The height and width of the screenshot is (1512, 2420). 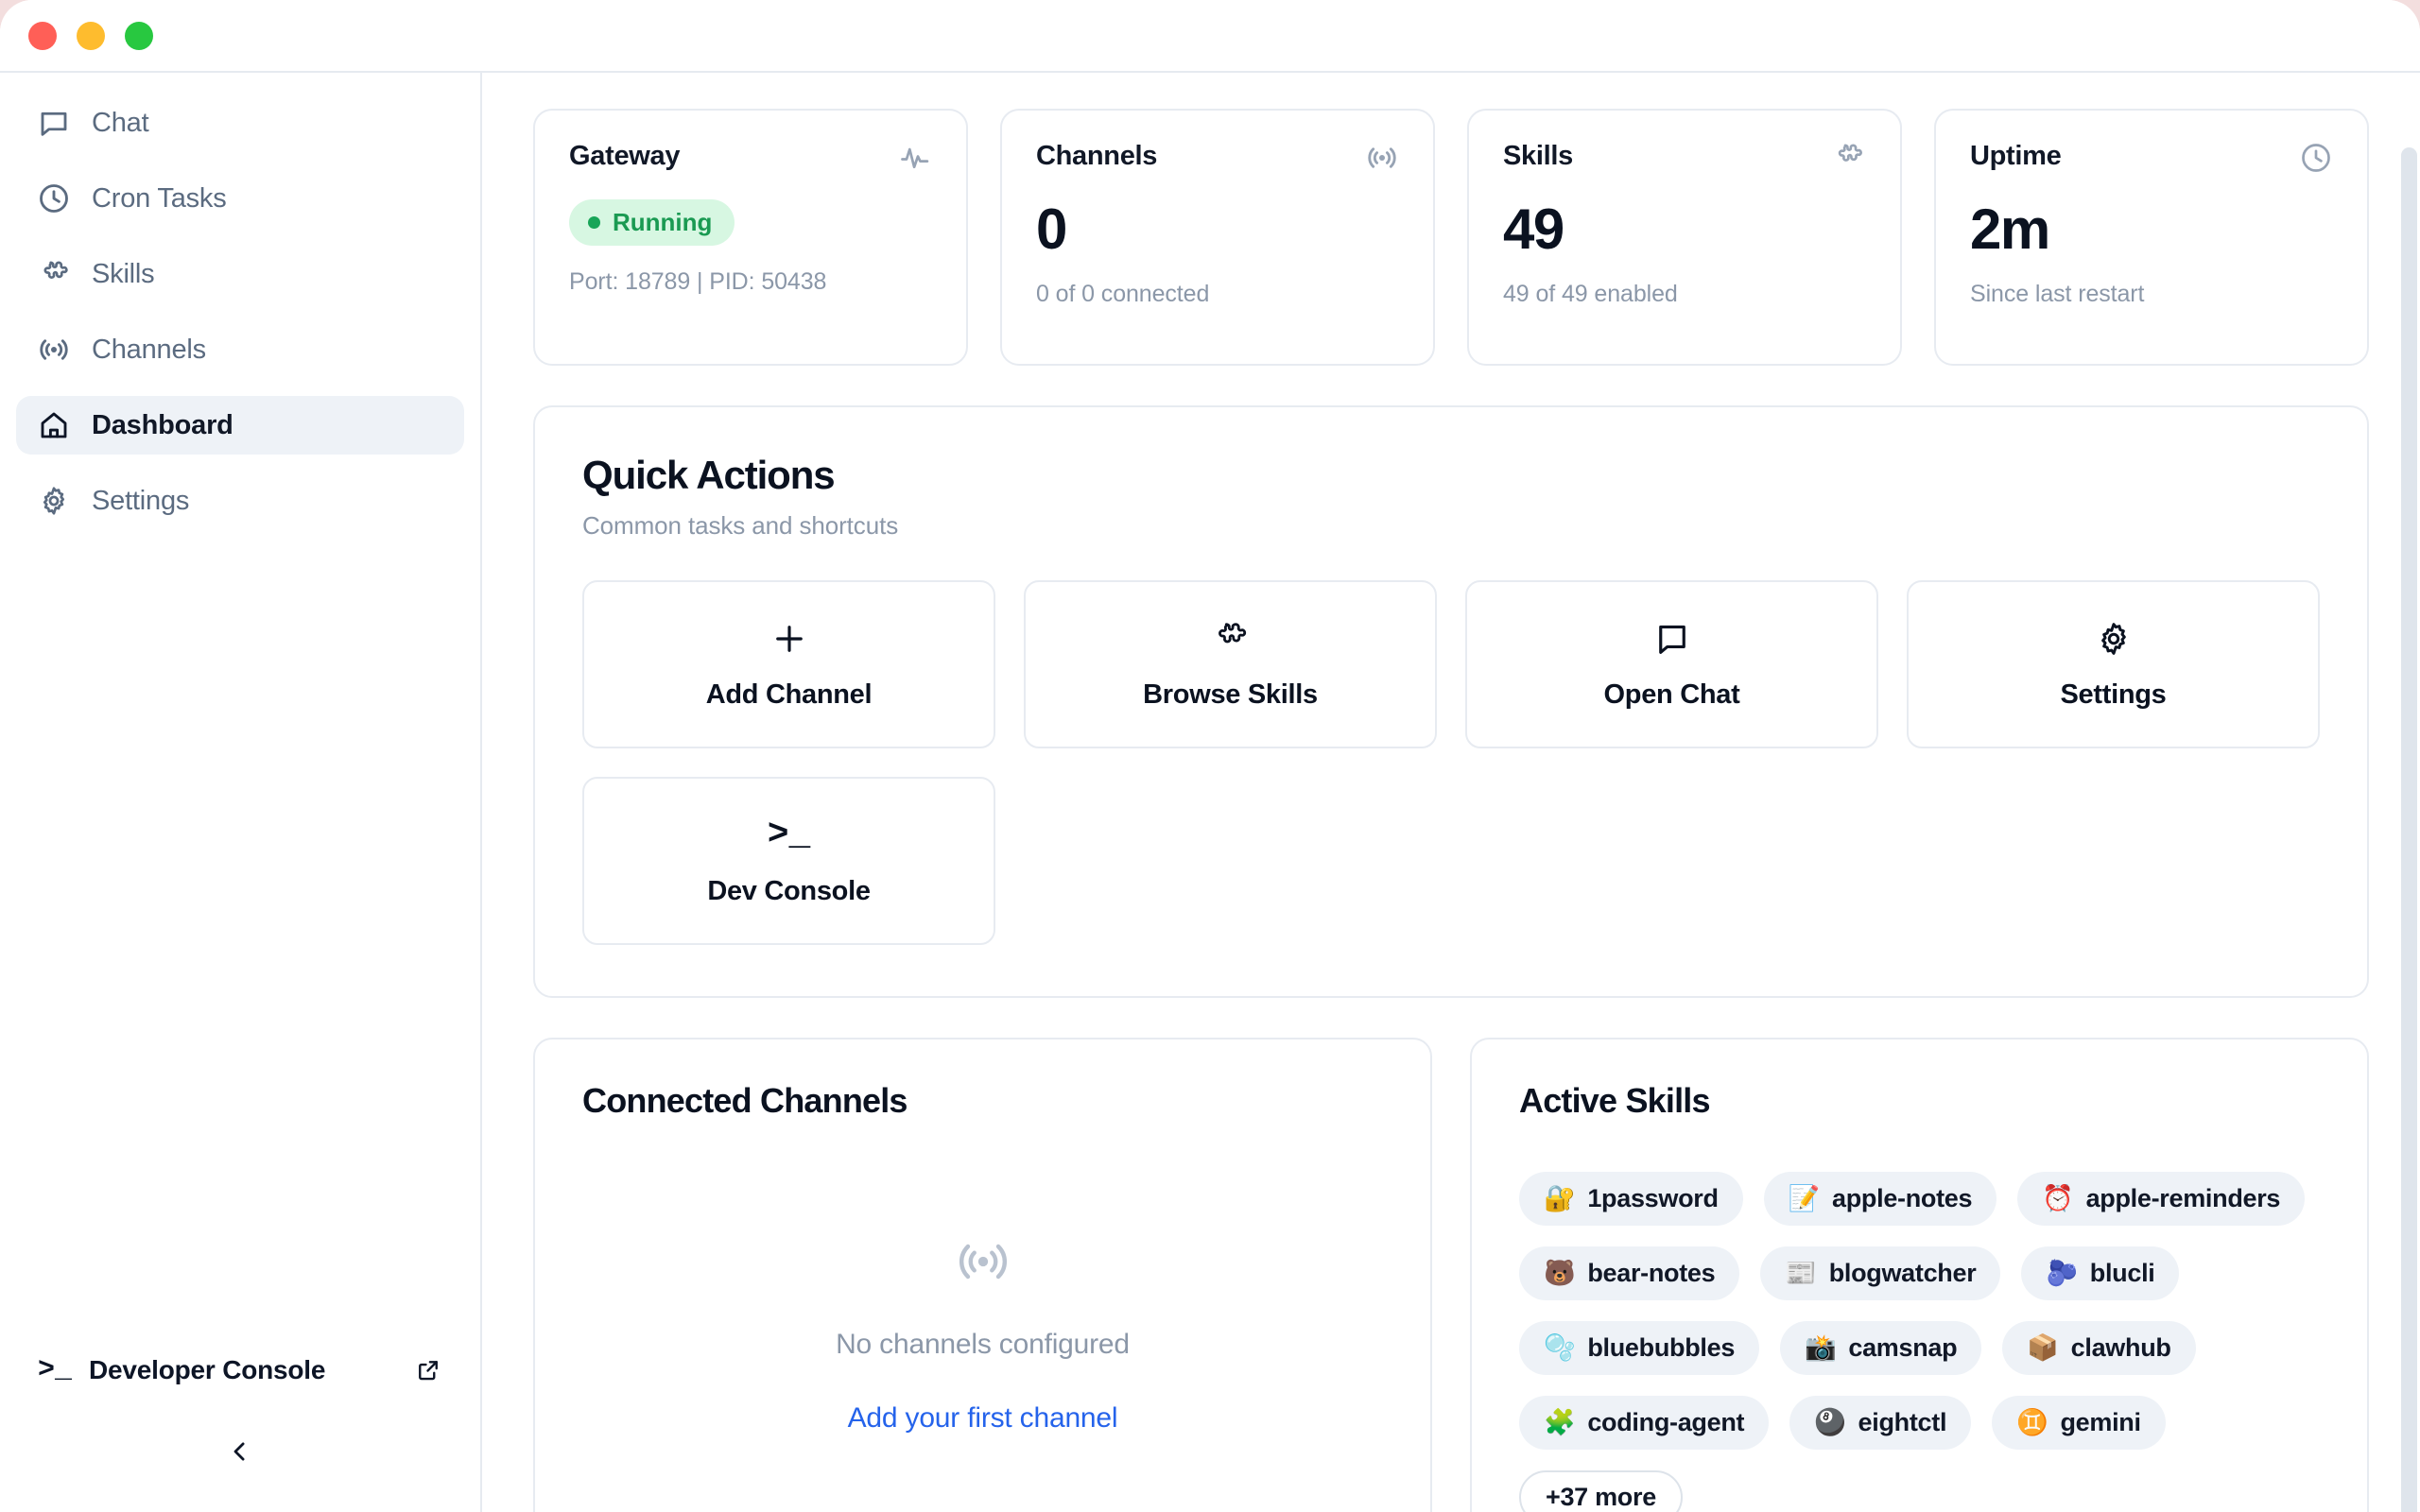 I want to click on settings-button: Settings, so click(x=2113, y=664).